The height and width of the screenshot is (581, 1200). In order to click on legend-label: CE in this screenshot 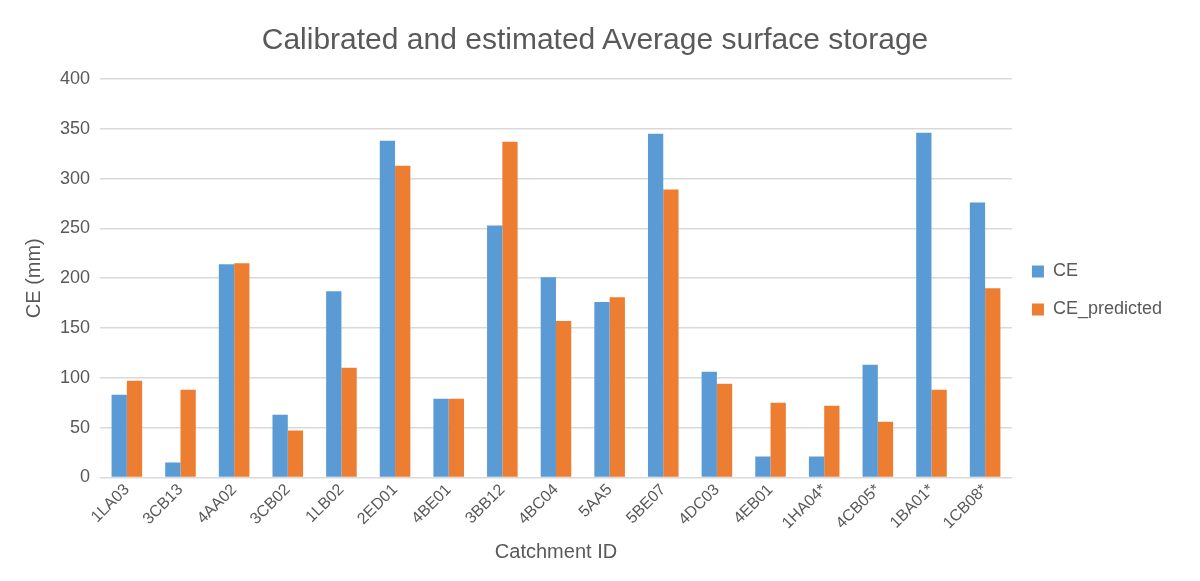, I will do `click(1065, 270)`.